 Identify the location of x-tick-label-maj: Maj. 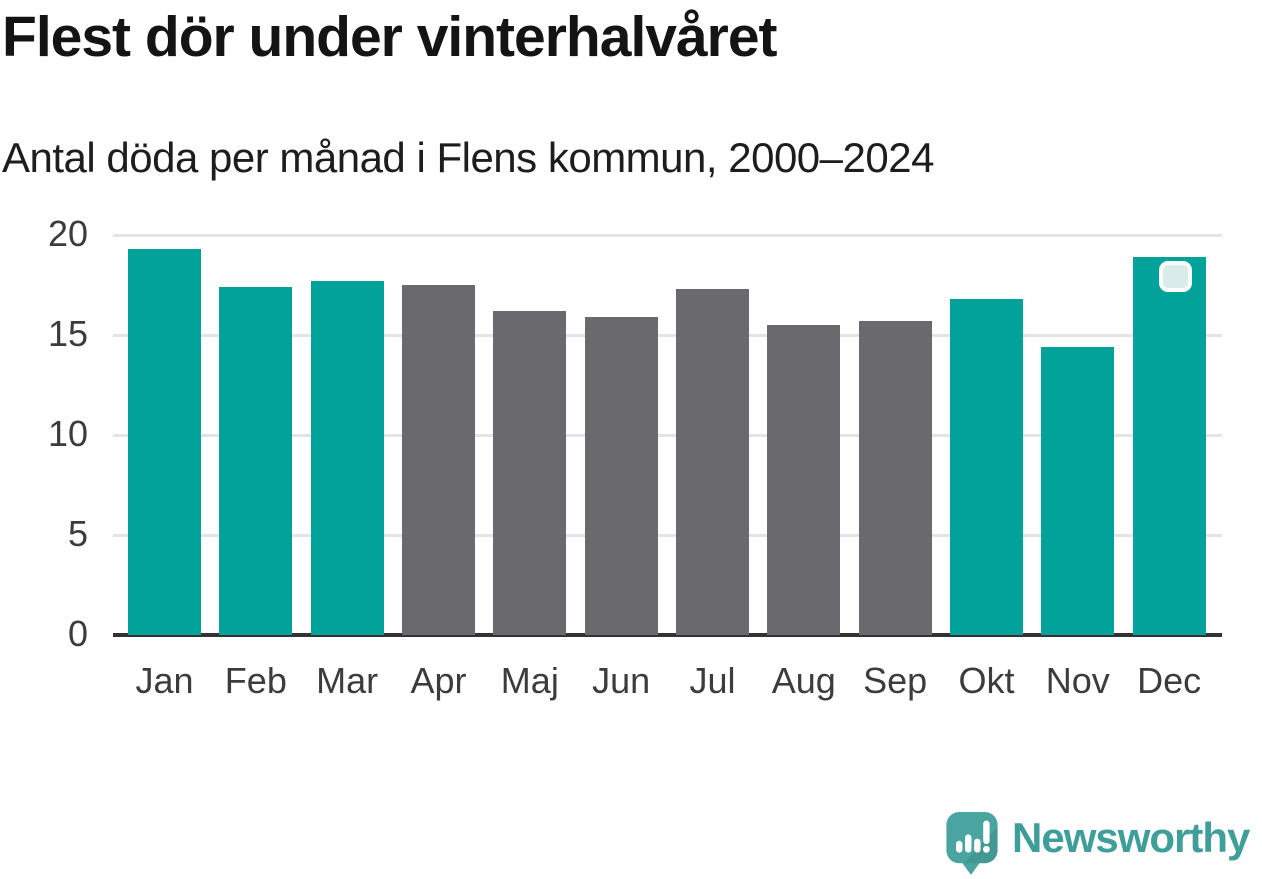
(529, 680).